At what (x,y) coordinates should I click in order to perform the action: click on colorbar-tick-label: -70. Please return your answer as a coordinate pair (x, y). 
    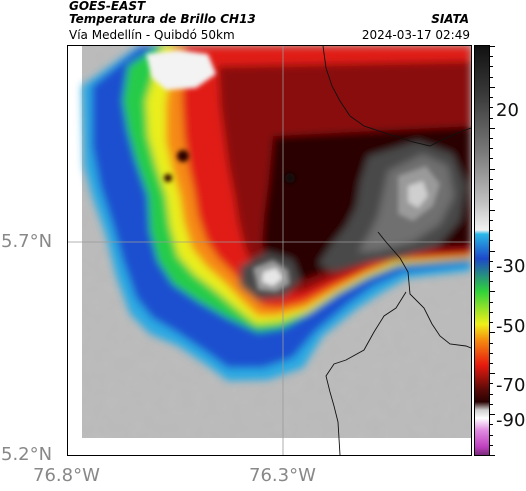
    Looking at the image, I should click on (511, 385).